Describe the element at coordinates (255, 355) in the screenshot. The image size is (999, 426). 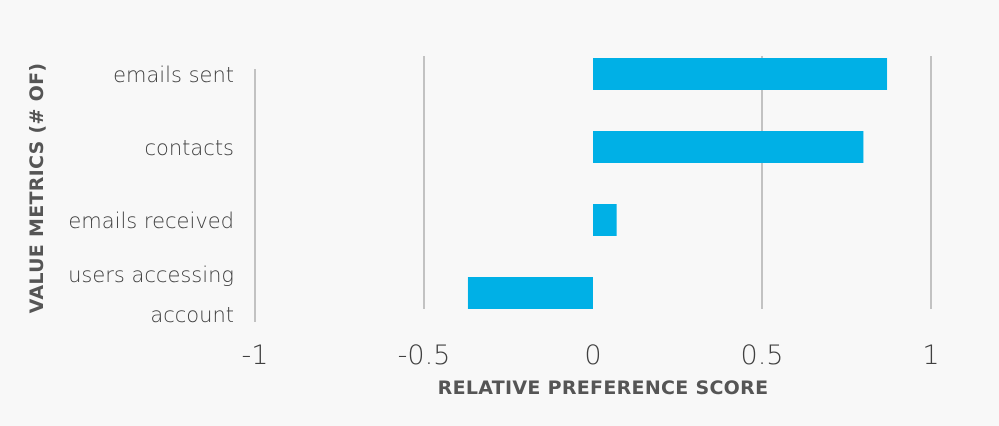
I see `x-tick-label: -1` at that location.